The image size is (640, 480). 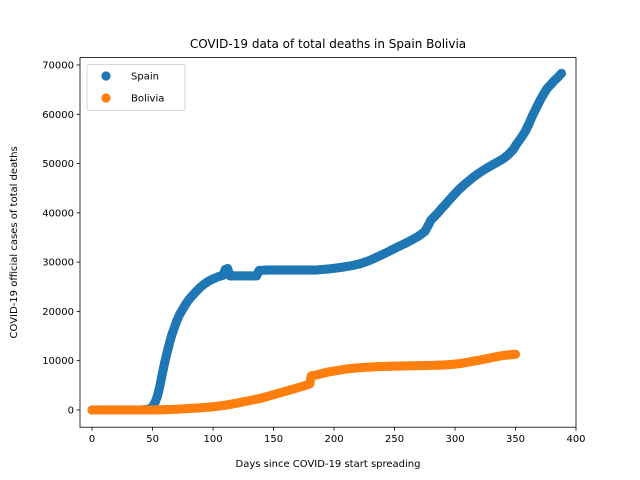 I want to click on legend-marker-bolivia, so click(x=106, y=98).